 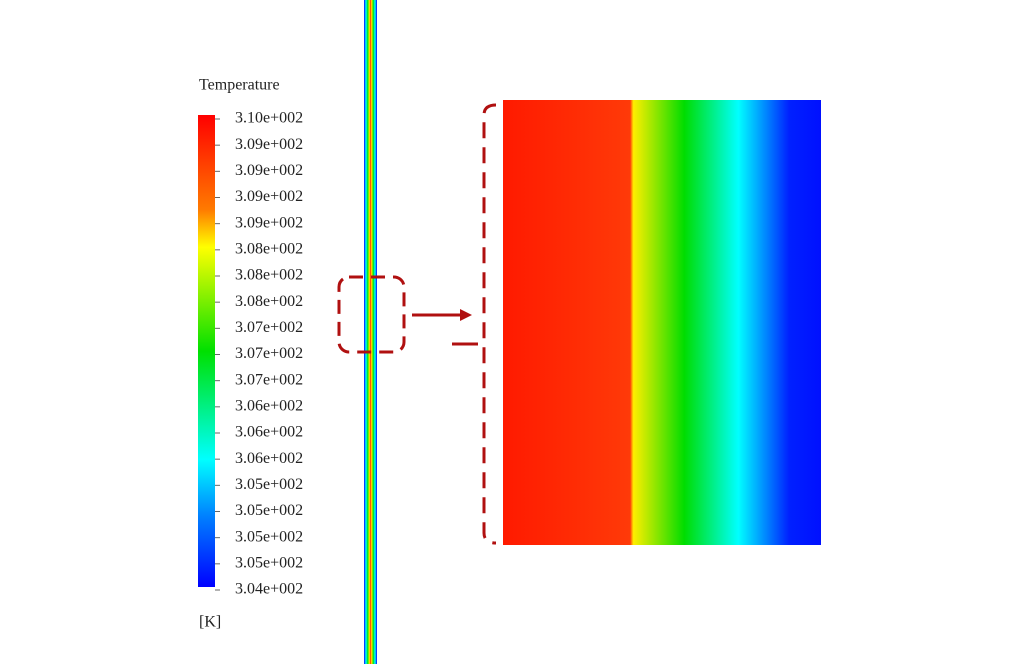 I want to click on color-bar, so click(x=206, y=351).